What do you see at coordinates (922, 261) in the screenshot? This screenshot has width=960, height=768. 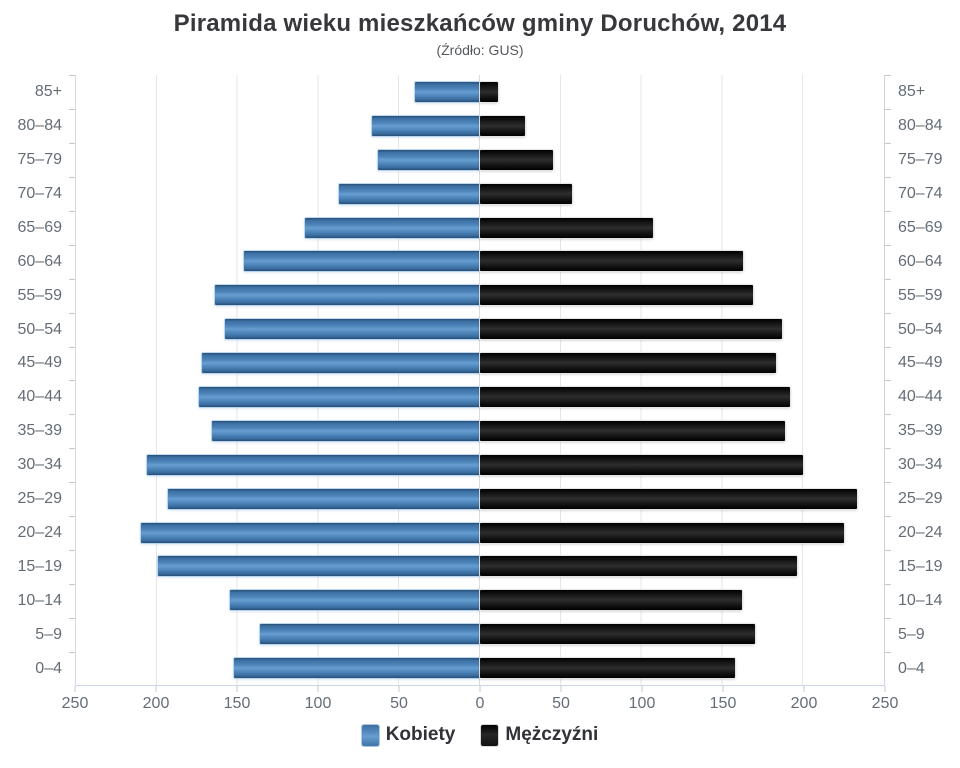 I see `age-group-label: 60–64` at bounding box center [922, 261].